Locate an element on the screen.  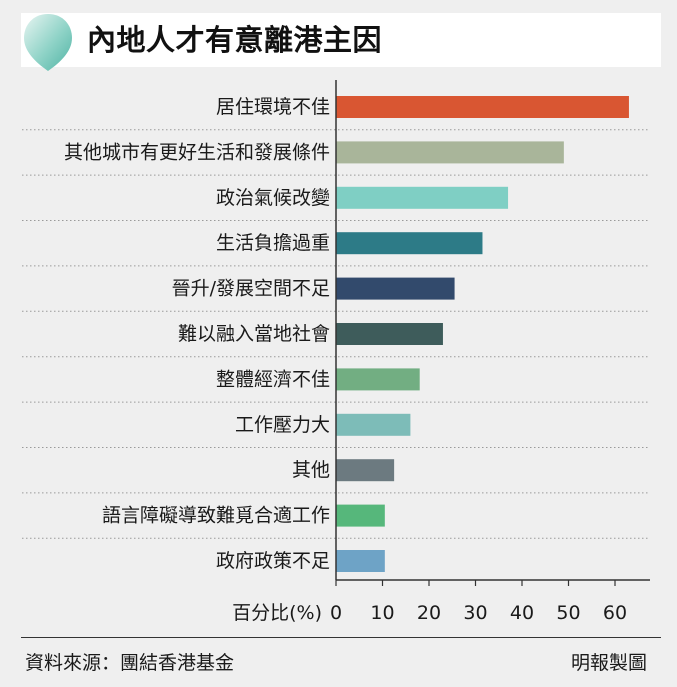
x-tick-label: 30 is located at coordinates (475, 613).